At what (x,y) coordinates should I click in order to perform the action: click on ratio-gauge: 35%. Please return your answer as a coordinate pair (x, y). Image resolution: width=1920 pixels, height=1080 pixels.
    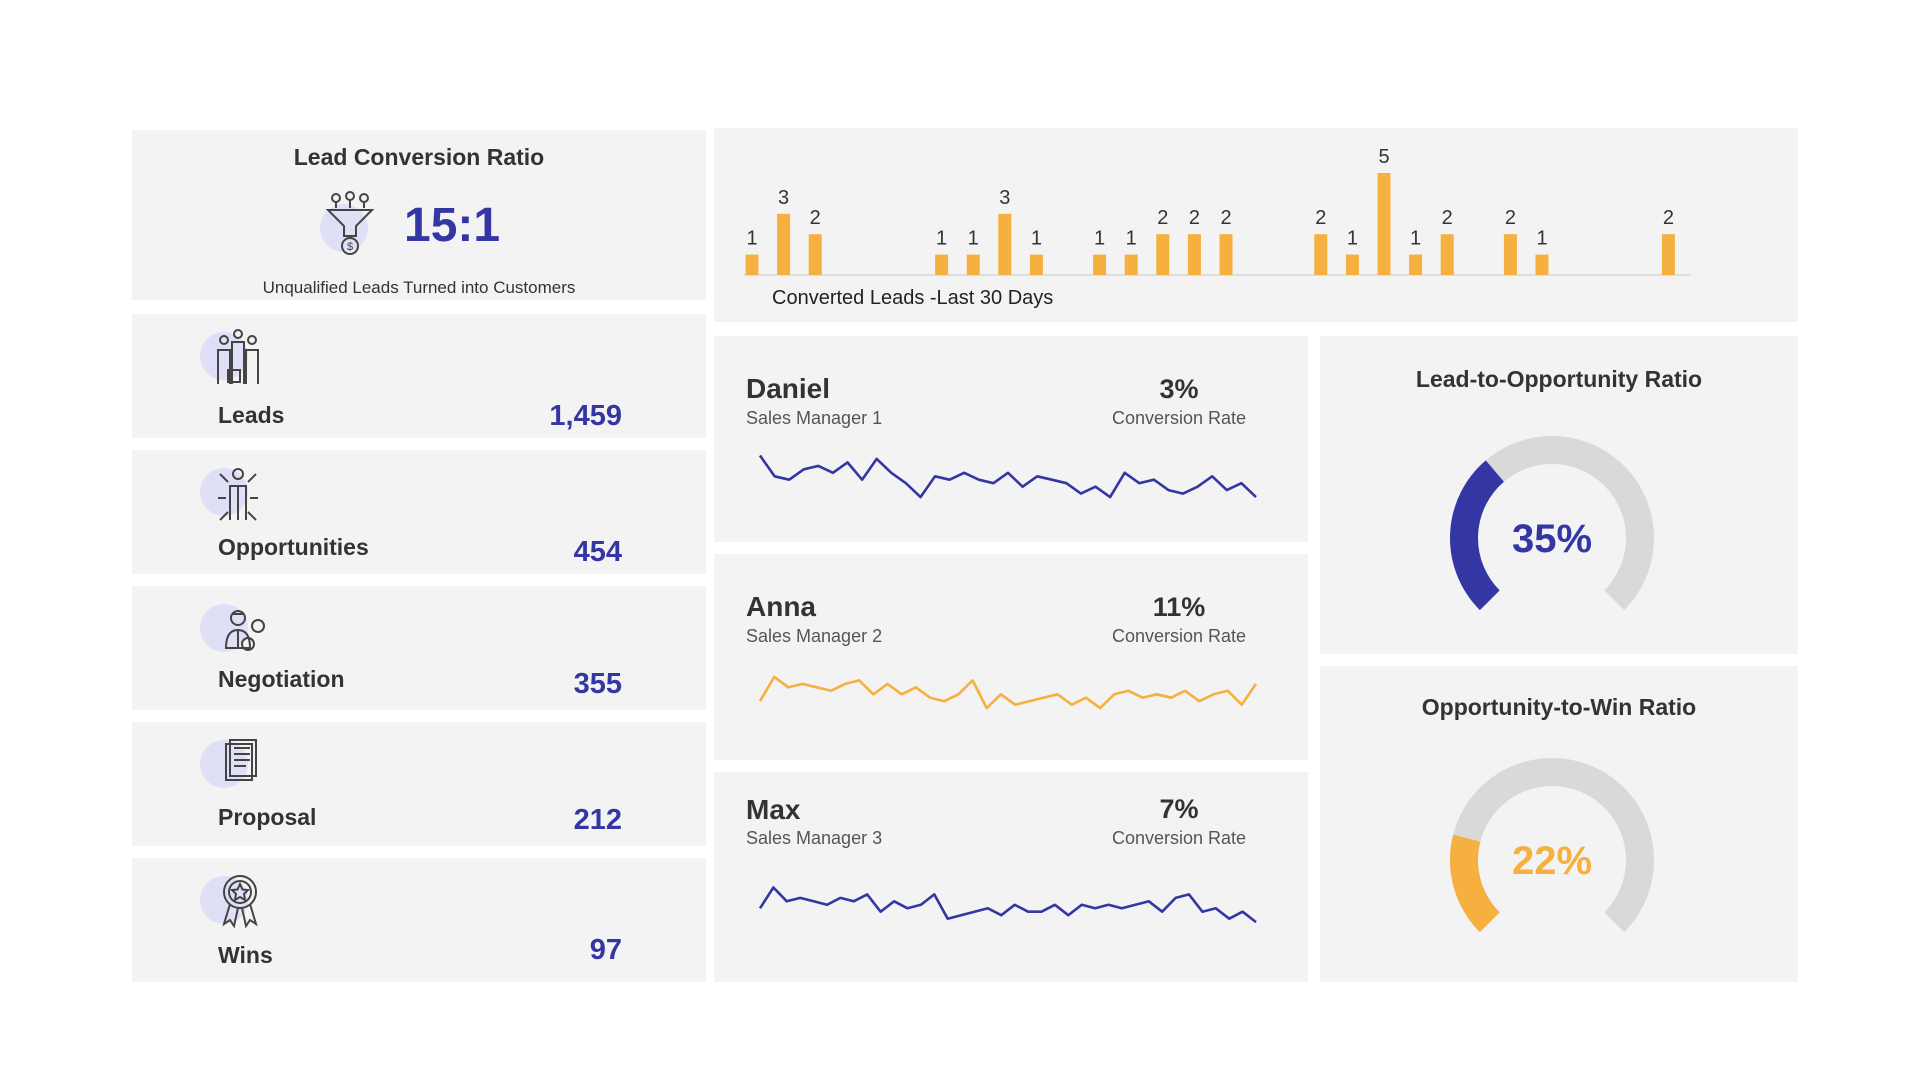
    Looking at the image, I should click on (1552, 523).